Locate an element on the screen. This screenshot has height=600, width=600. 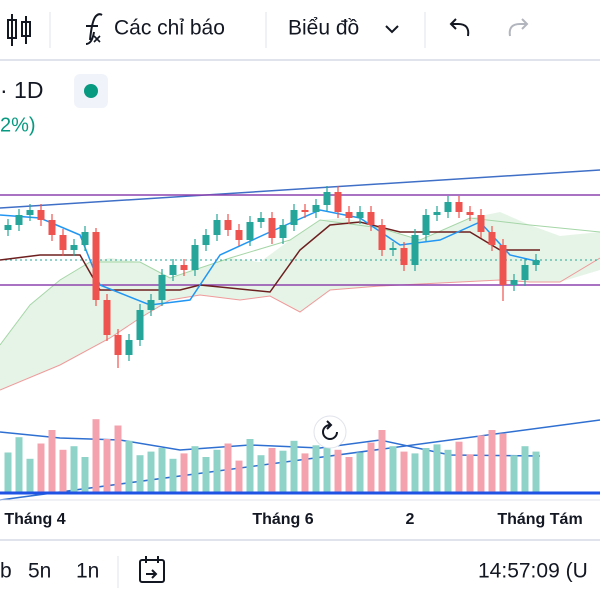
x-tick-label: Tháng 6 is located at coordinates (282, 519).